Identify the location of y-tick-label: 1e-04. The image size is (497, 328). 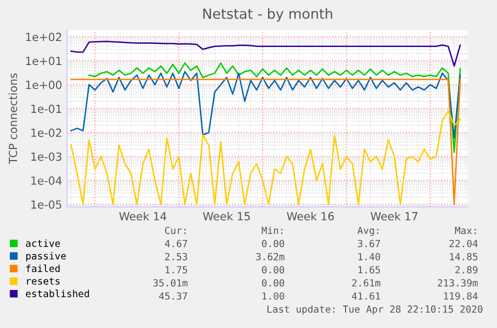
(46, 180).